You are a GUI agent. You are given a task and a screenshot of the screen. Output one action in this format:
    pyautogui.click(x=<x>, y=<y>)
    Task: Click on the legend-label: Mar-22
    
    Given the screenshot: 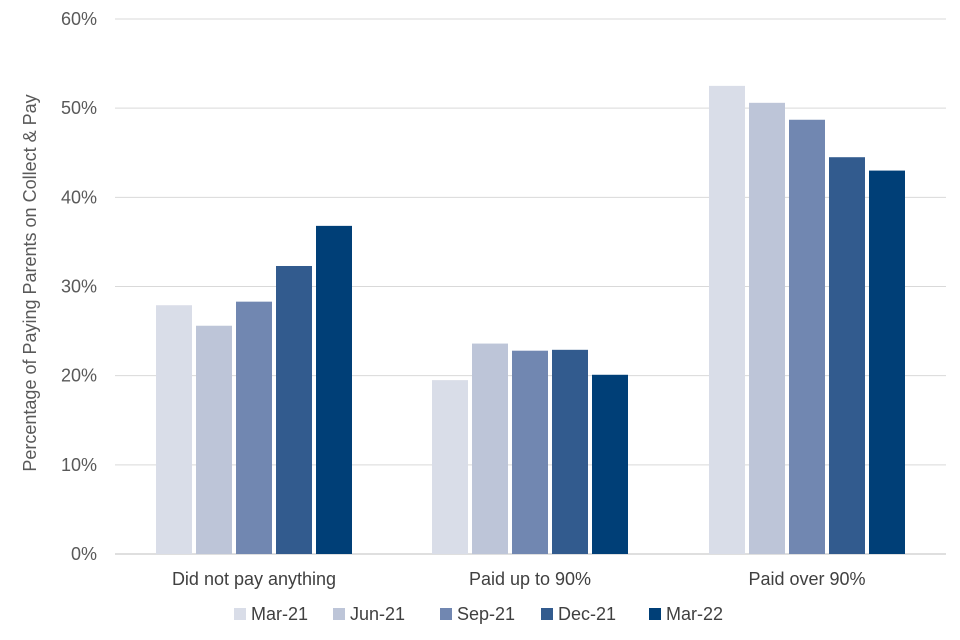 What is the action you would take?
    pyautogui.click(x=694, y=614)
    